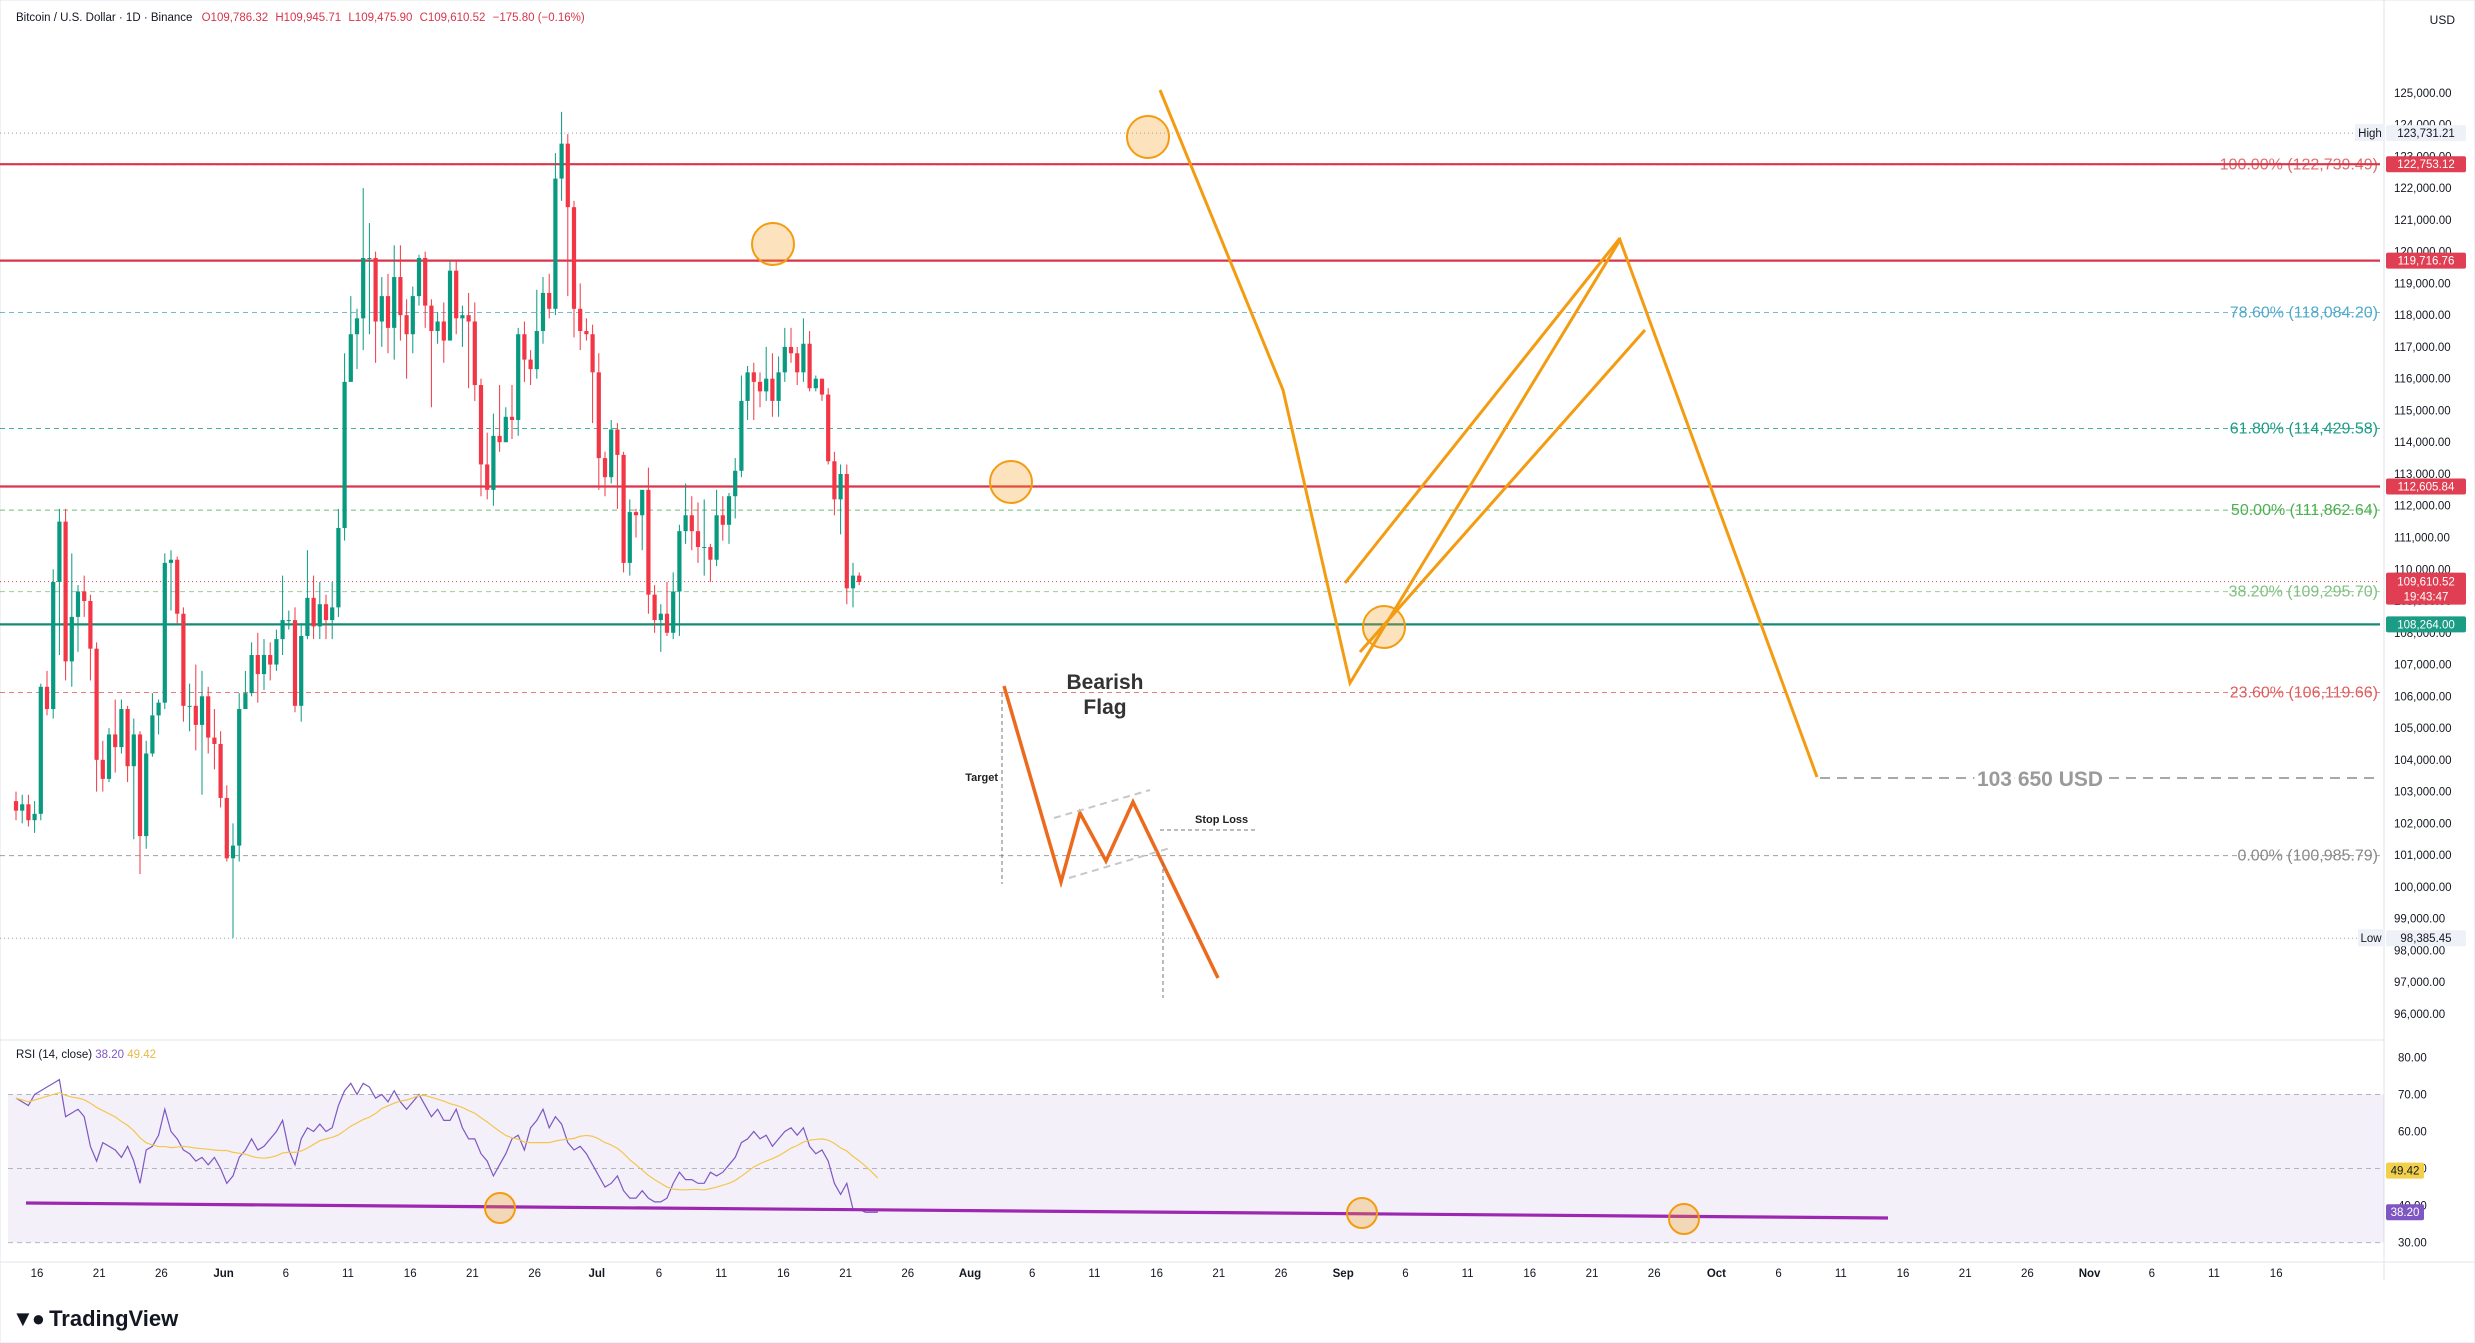  What do you see at coordinates (2423, 189) in the screenshot?
I see `price-tick-label: 122,000.00` at bounding box center [2423, 189].